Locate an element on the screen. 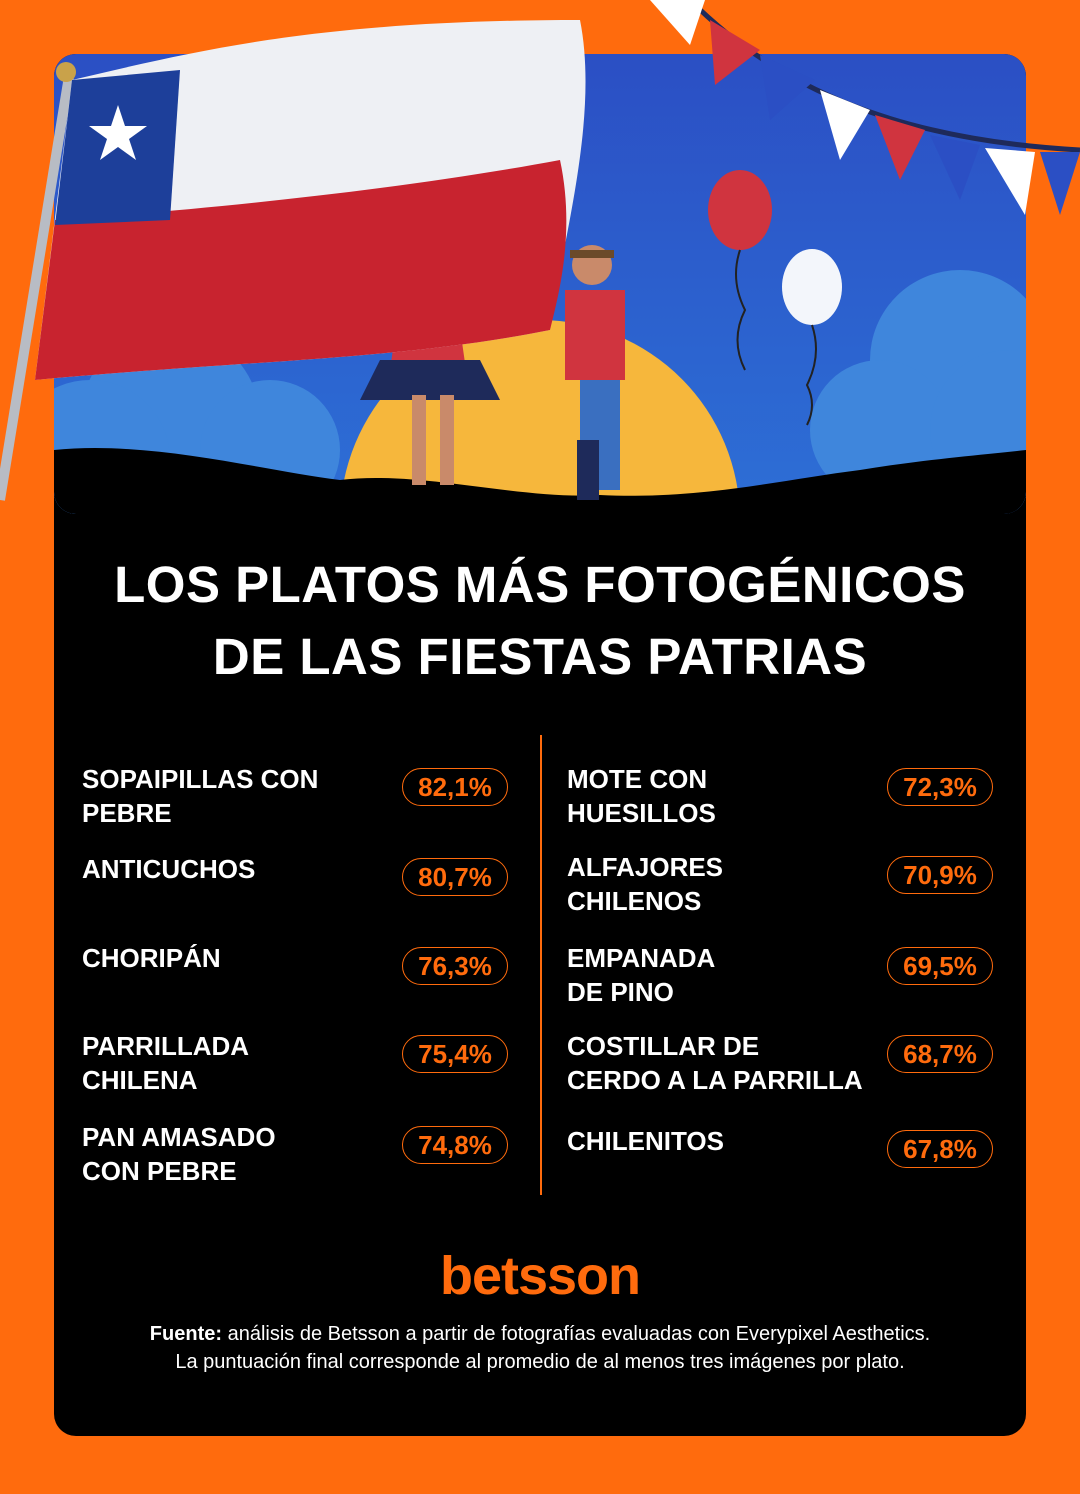  dish-name-line: PAN AMASADO is located at coordinates (179, 1137).